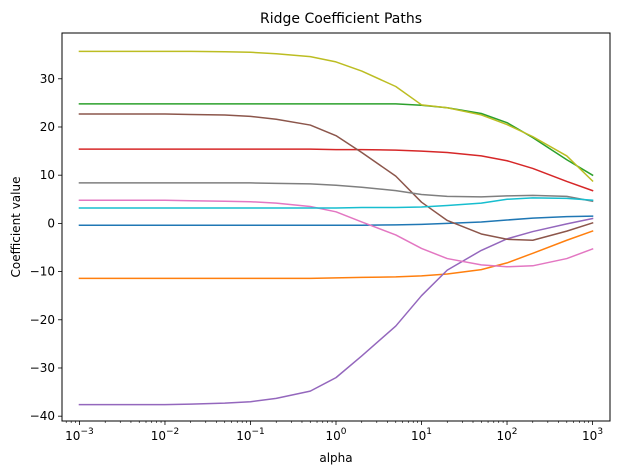 The width and height of the screenshot is (621, 475). What do you see at coordinates (165, 435) in the screenshot?
I see `x-tick-label: 10⁻²` at bounding box center [165, 435].